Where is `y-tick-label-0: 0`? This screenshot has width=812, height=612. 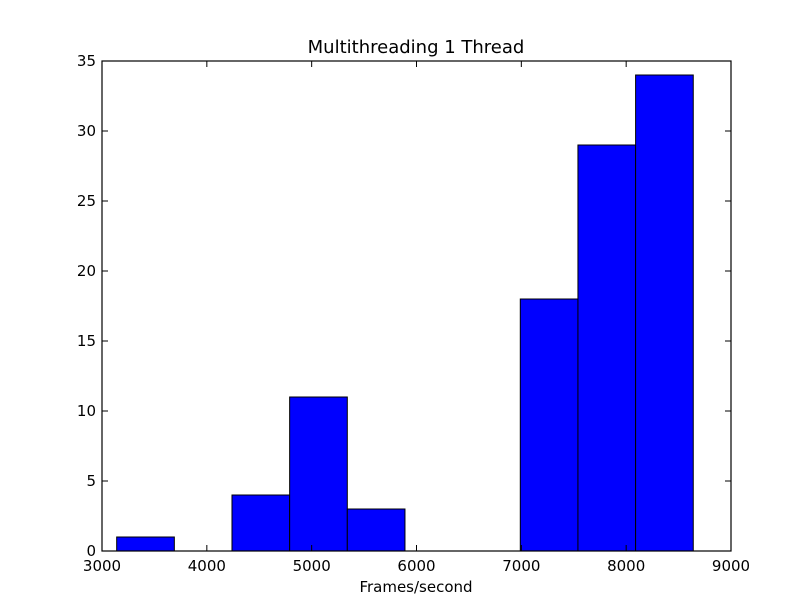 y-tick-label-0: 0 is located at coordinates (91, 551).